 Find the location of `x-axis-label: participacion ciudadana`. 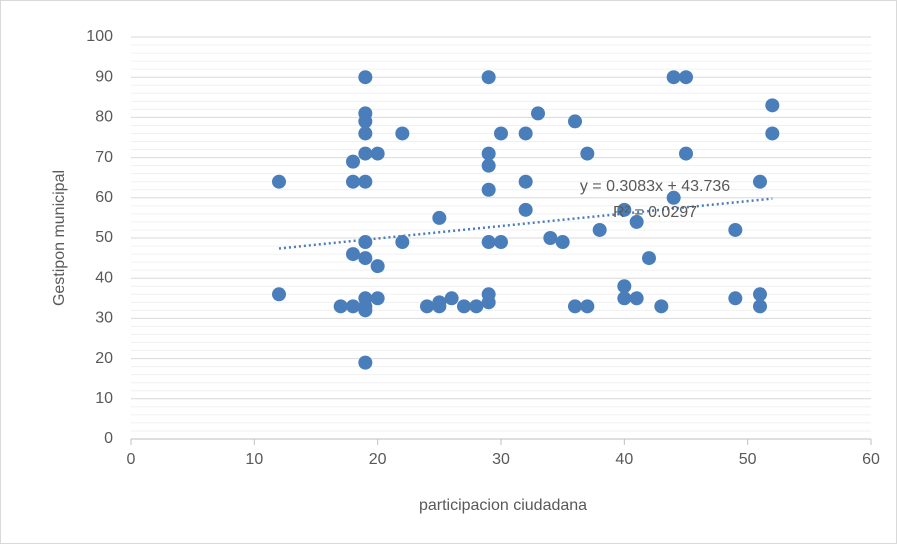

x-axis-label: participacion ciudadana is located at coordinates (503, 505).